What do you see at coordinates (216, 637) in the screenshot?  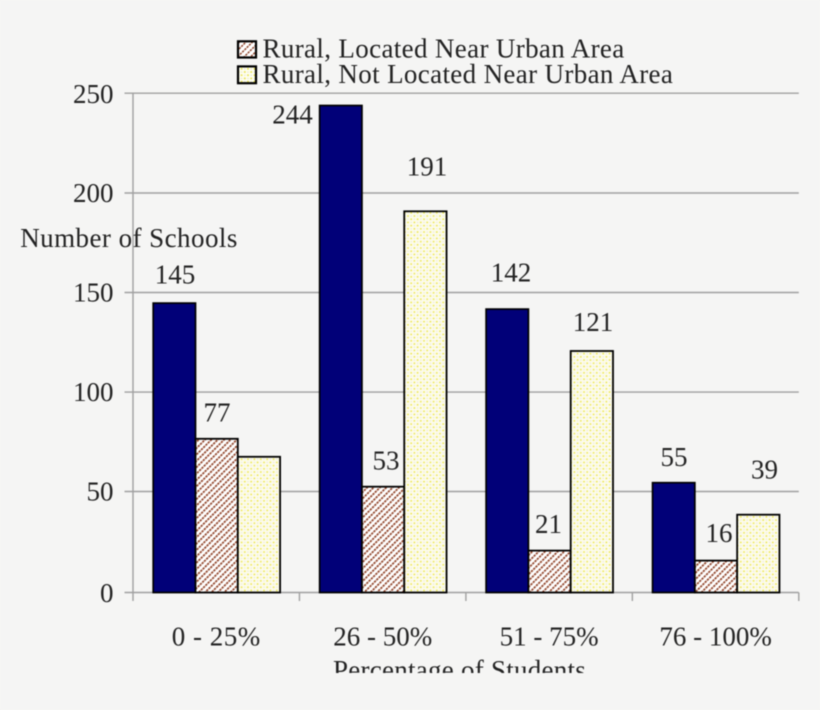 I see `svg-text: 0 - 25%` at bounding box center [216, 637].